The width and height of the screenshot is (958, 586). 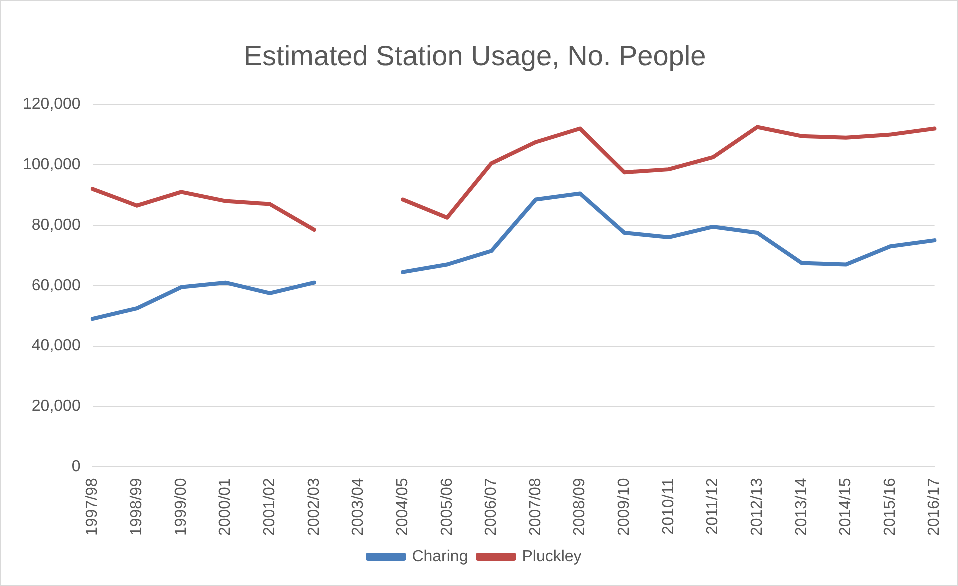 I want to click on x-tick-label: 2002/03, so click(x=314, y=507).